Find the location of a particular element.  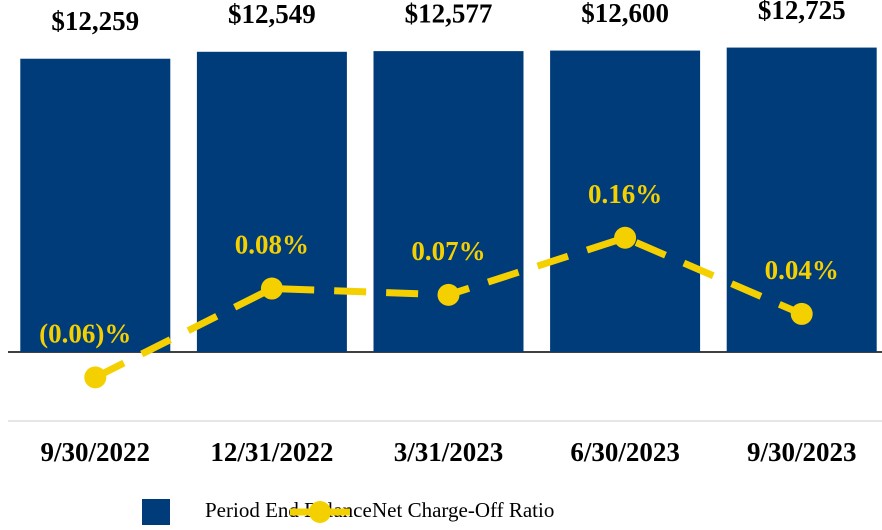

bar-label: $12,577 is located at coordinates (449, 14).